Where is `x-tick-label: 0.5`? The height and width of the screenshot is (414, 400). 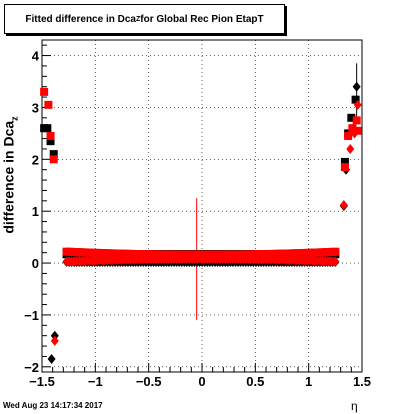 x-tick-label: 0.5 is located at coordinates (255, 381).